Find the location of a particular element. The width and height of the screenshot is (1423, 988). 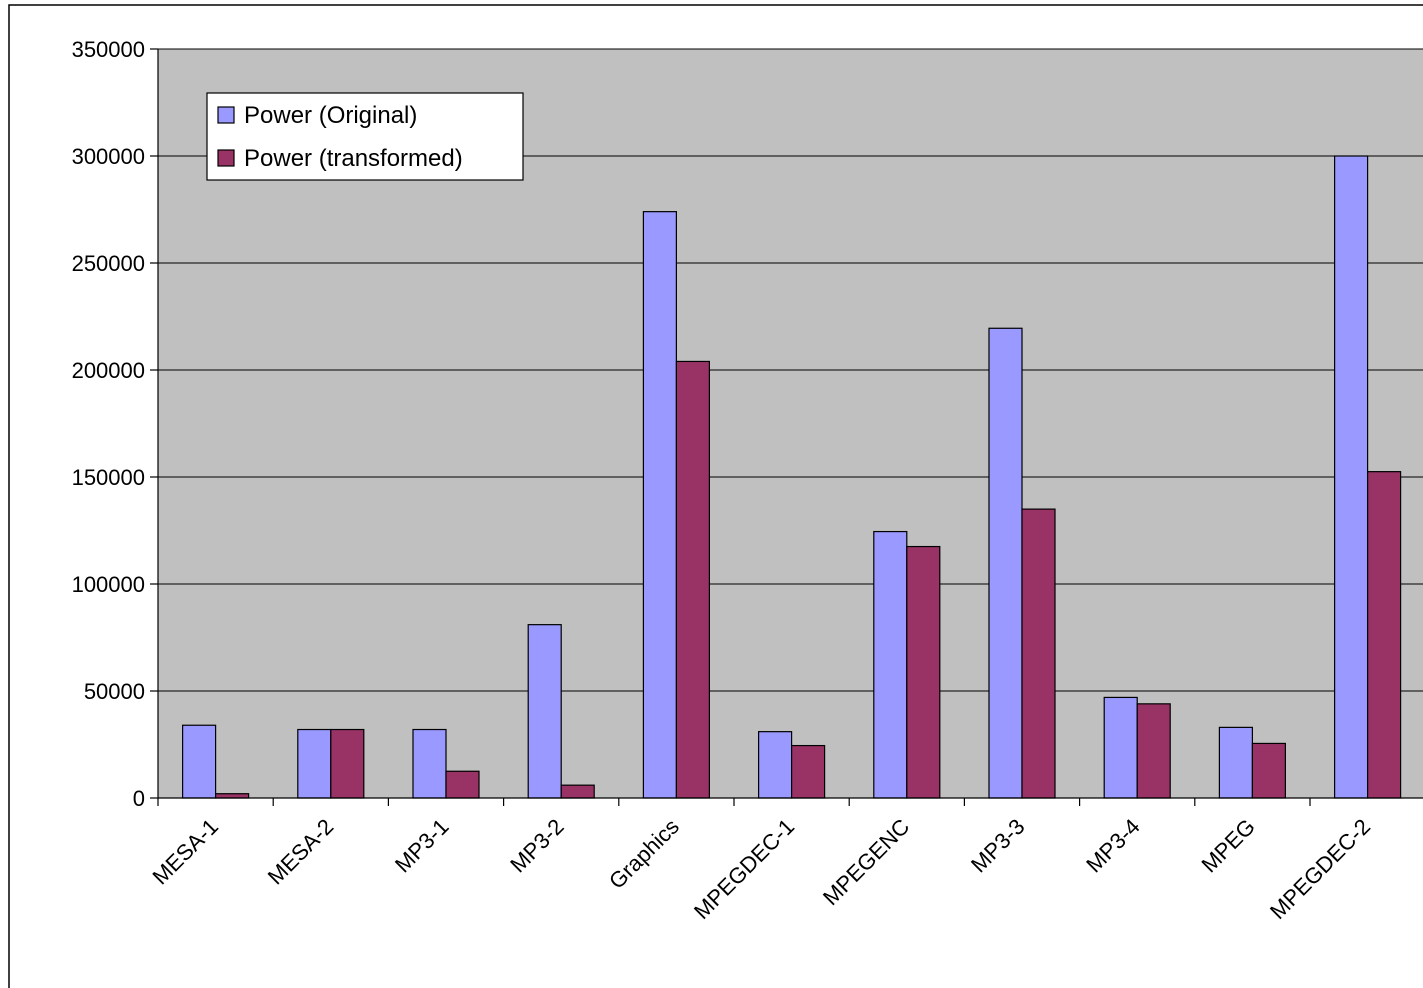

legend: Power (Original) Power (transformed) is located at coordinates (365, 136).